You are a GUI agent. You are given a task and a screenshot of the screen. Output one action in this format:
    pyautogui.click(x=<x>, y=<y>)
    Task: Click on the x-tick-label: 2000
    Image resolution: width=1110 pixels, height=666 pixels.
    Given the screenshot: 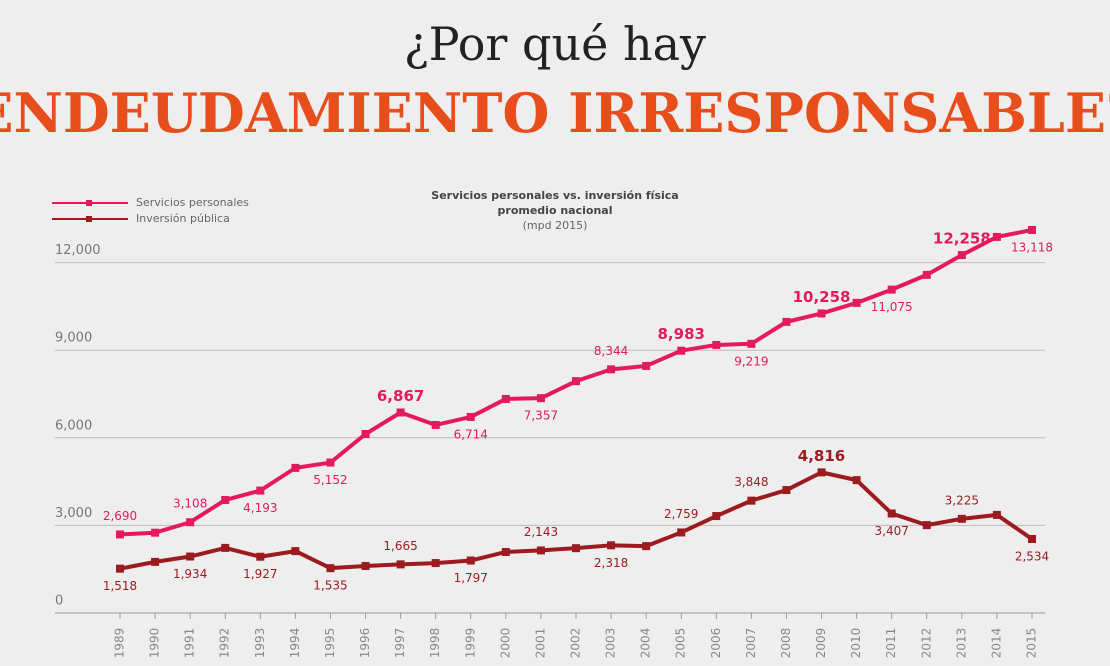 What is the action you would take?
    pyautogui.click(x=505, y=643)
    